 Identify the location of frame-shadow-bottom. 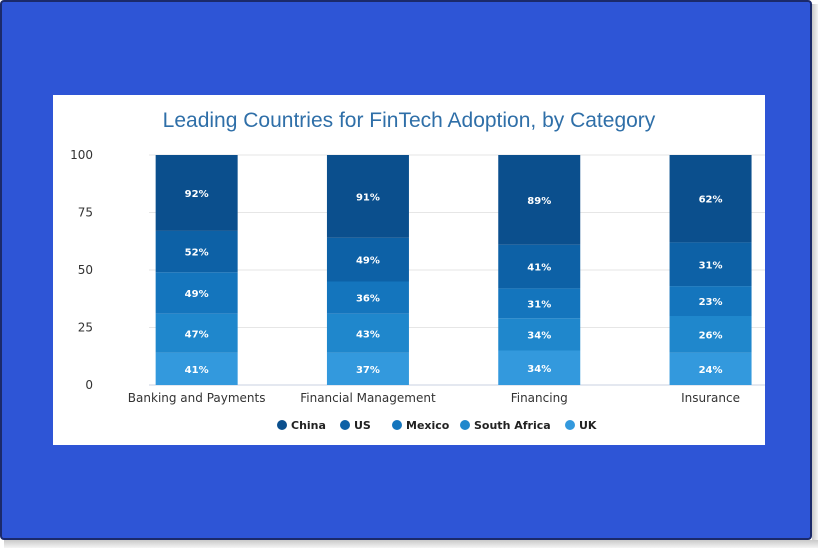
(411, 544).